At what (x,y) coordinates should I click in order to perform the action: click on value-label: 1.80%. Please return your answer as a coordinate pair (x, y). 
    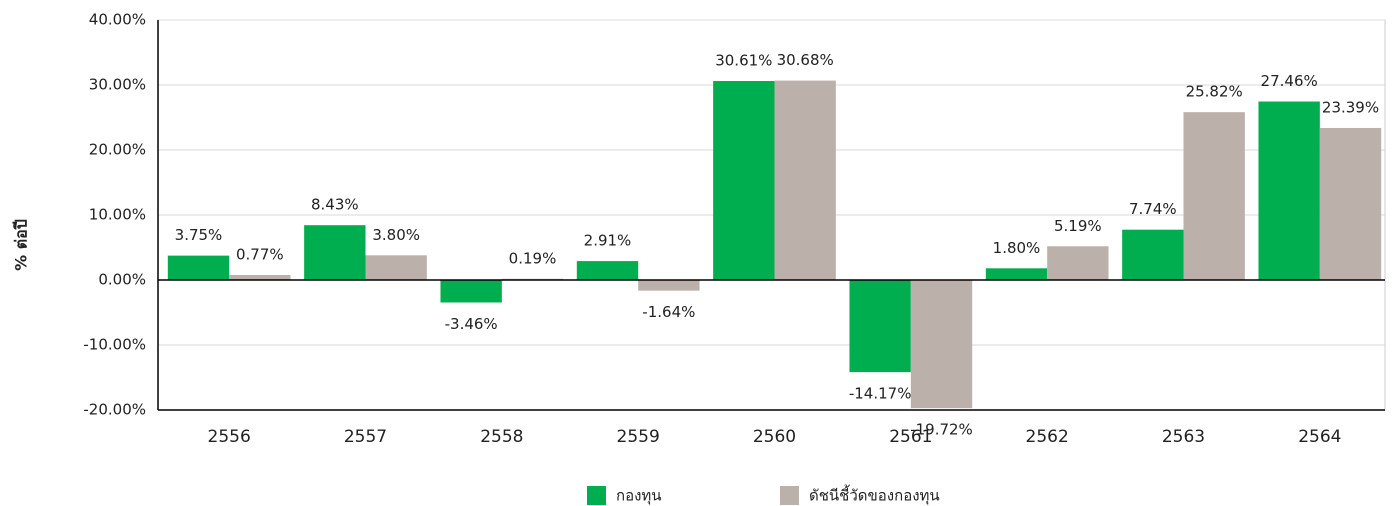
    Looking at the image, I should click on (1017, 248).